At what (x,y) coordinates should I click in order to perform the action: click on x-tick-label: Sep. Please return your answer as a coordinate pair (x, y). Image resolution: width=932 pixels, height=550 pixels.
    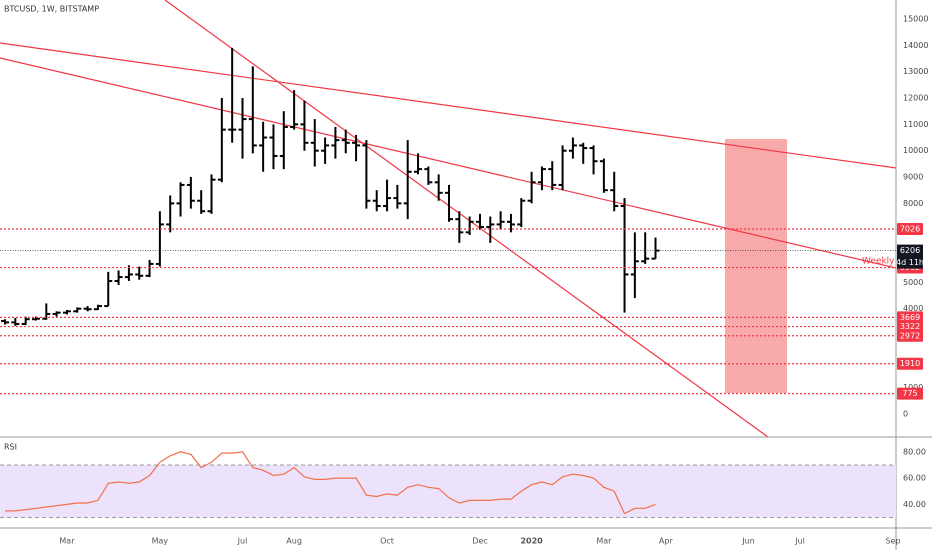
    Looking at the image, I should click on (892, 541).